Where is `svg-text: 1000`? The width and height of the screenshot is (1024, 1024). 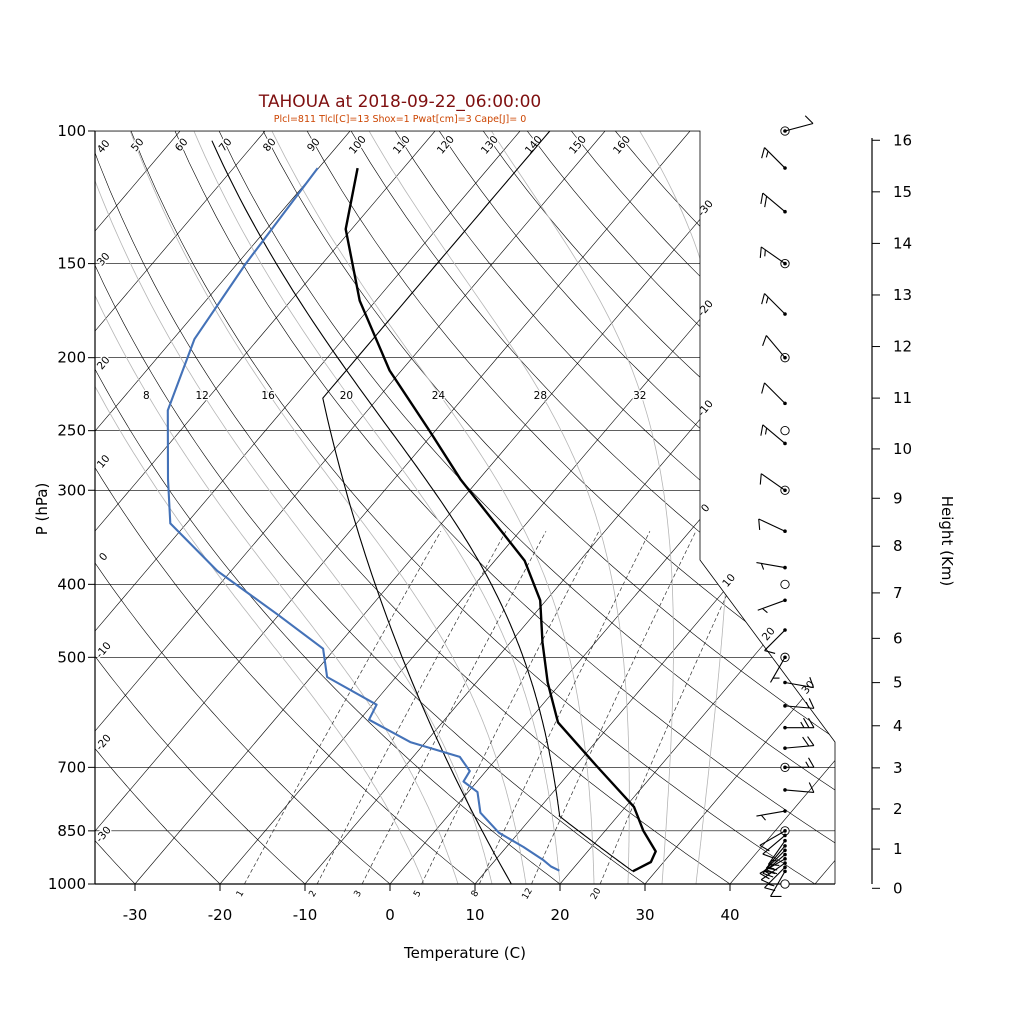 svg-text: 1000 is located at coordinates (67, 884).